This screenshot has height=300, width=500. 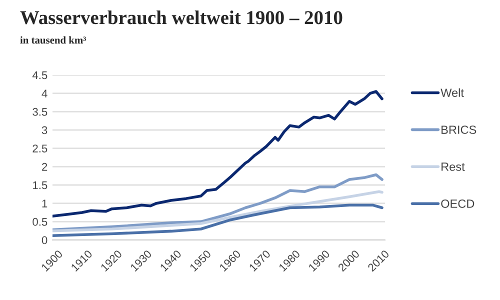 What do you see at coordinates (45, 94) in the screenshot?
I see `y-tick-label: 4` at bounding box center [45, 94].